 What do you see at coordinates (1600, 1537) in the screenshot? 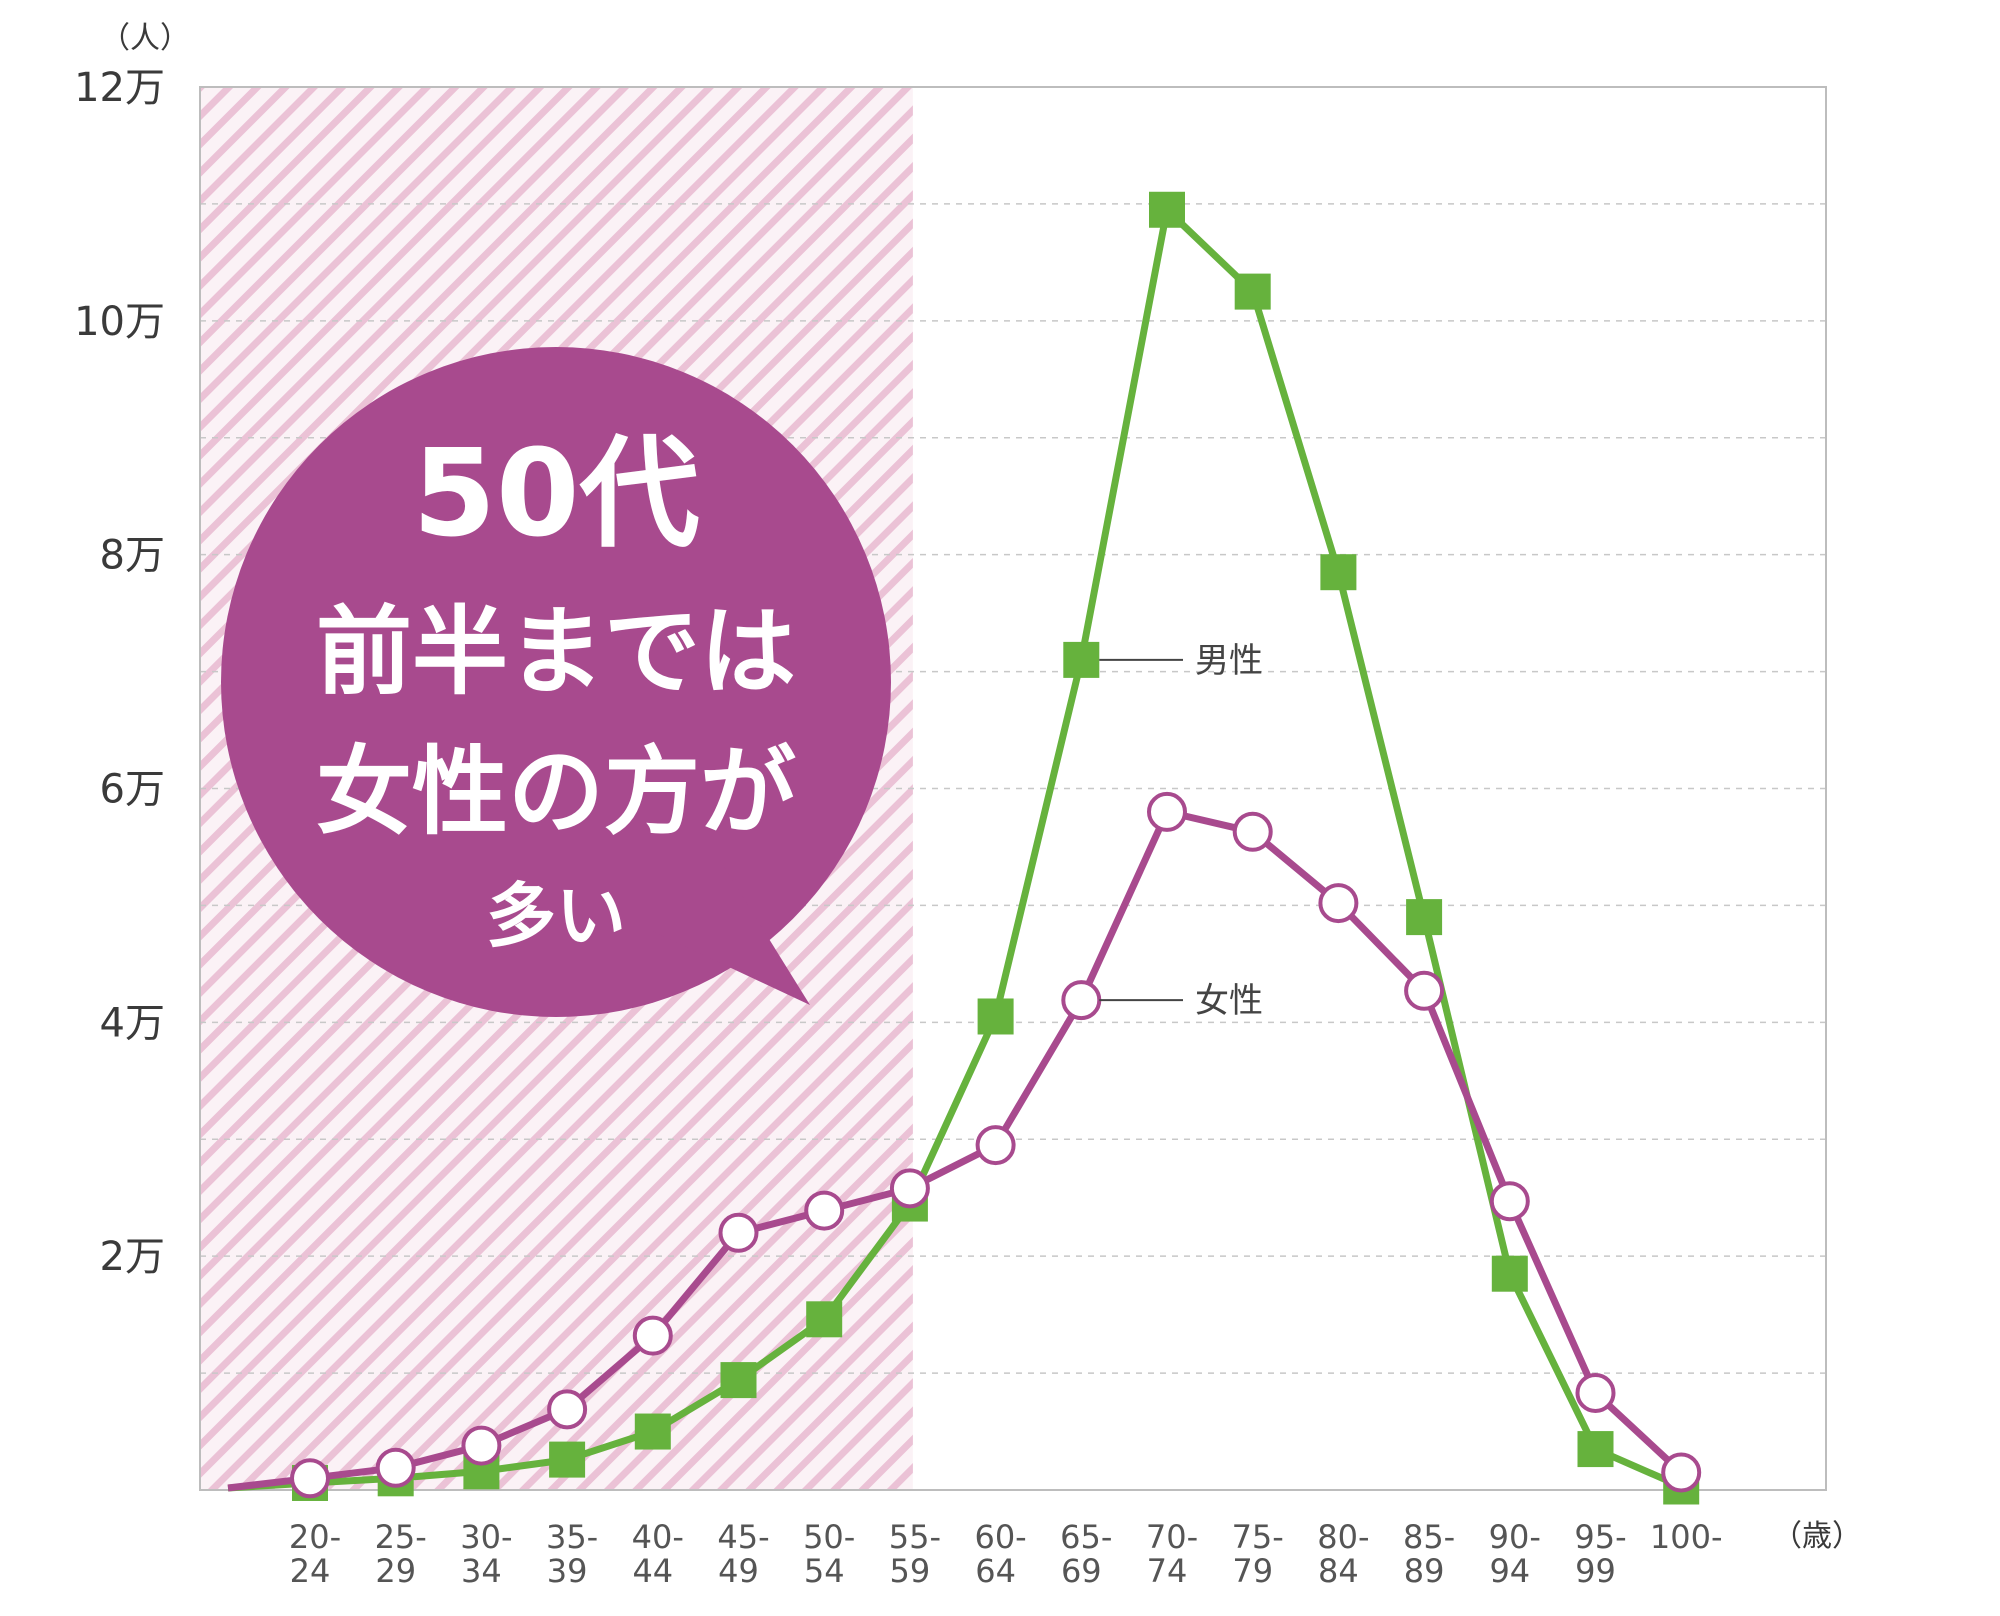
I see `x-tick-label-top: 95-` at bounding box center [1600, 1537].